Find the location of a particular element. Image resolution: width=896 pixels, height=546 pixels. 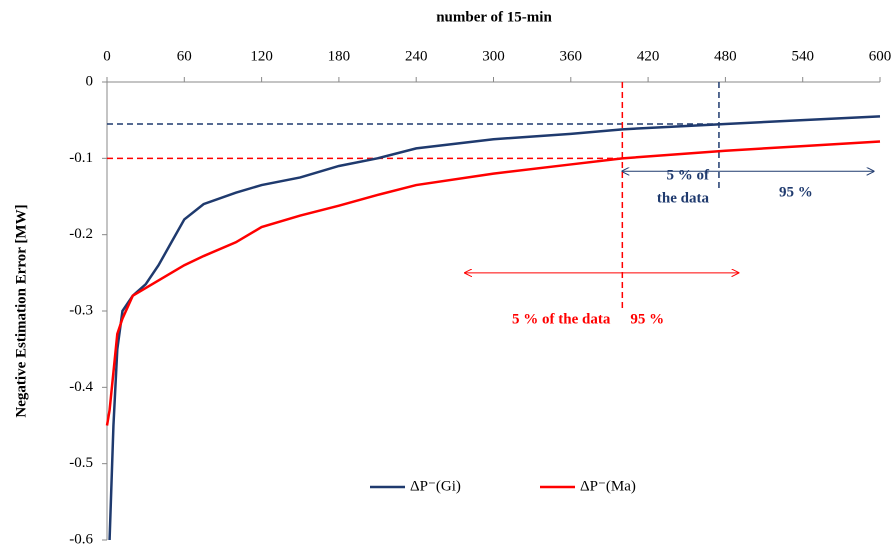

x-tick-label: 600 is located at coordinates (880, 56).